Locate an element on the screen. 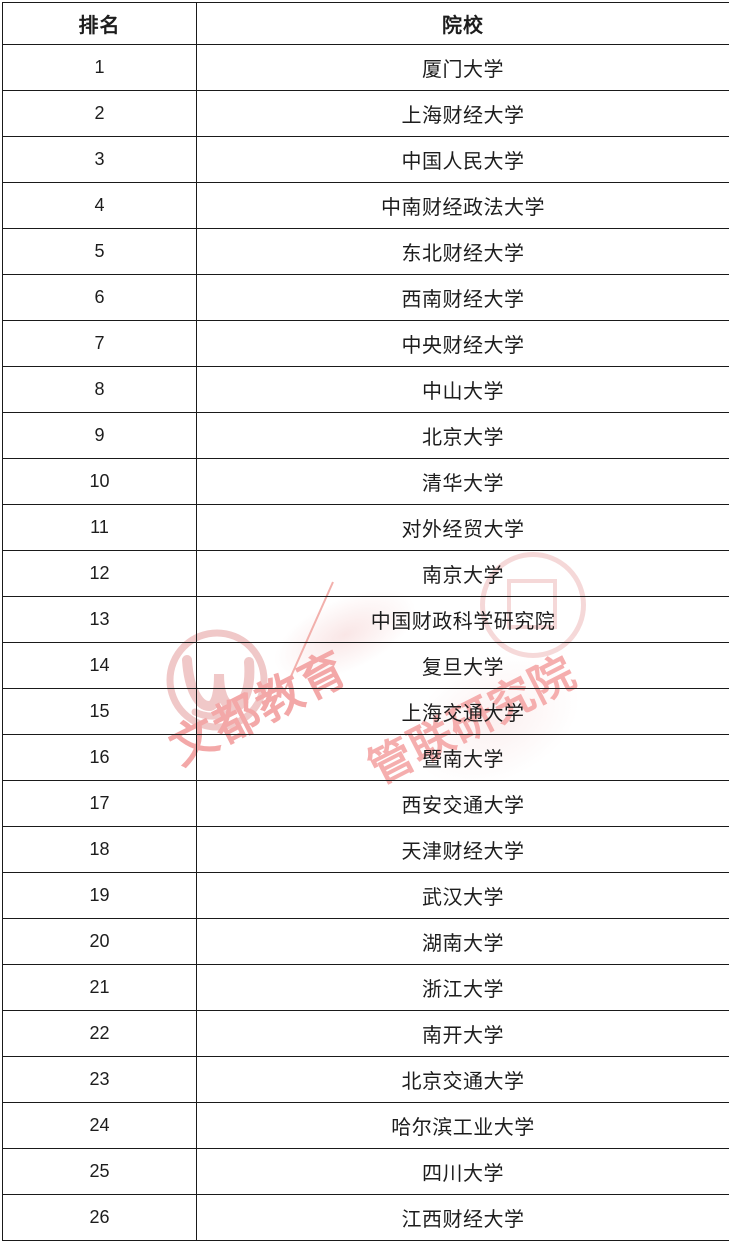 The width and height of the screenshot is (732, 1243). cell-rank: 10 is located at coordinates (99, 481).